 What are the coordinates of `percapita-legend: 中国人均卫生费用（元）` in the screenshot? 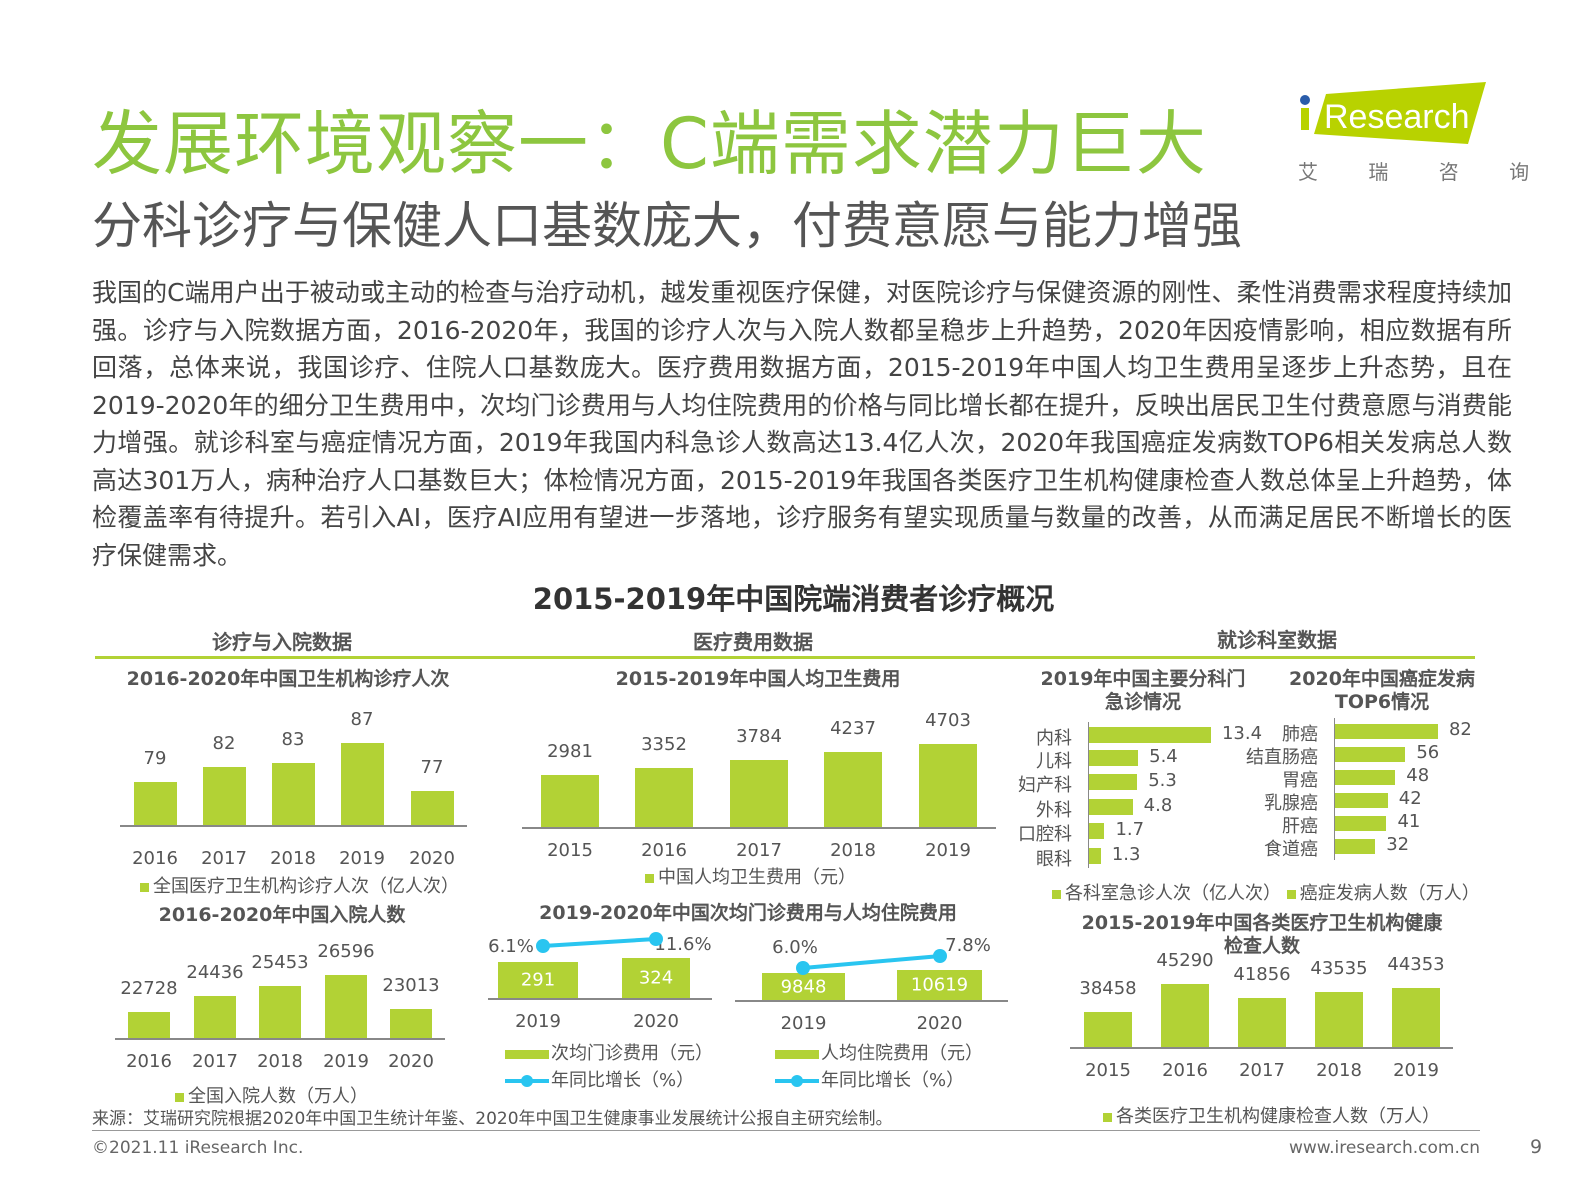 It's located at (750, 876).